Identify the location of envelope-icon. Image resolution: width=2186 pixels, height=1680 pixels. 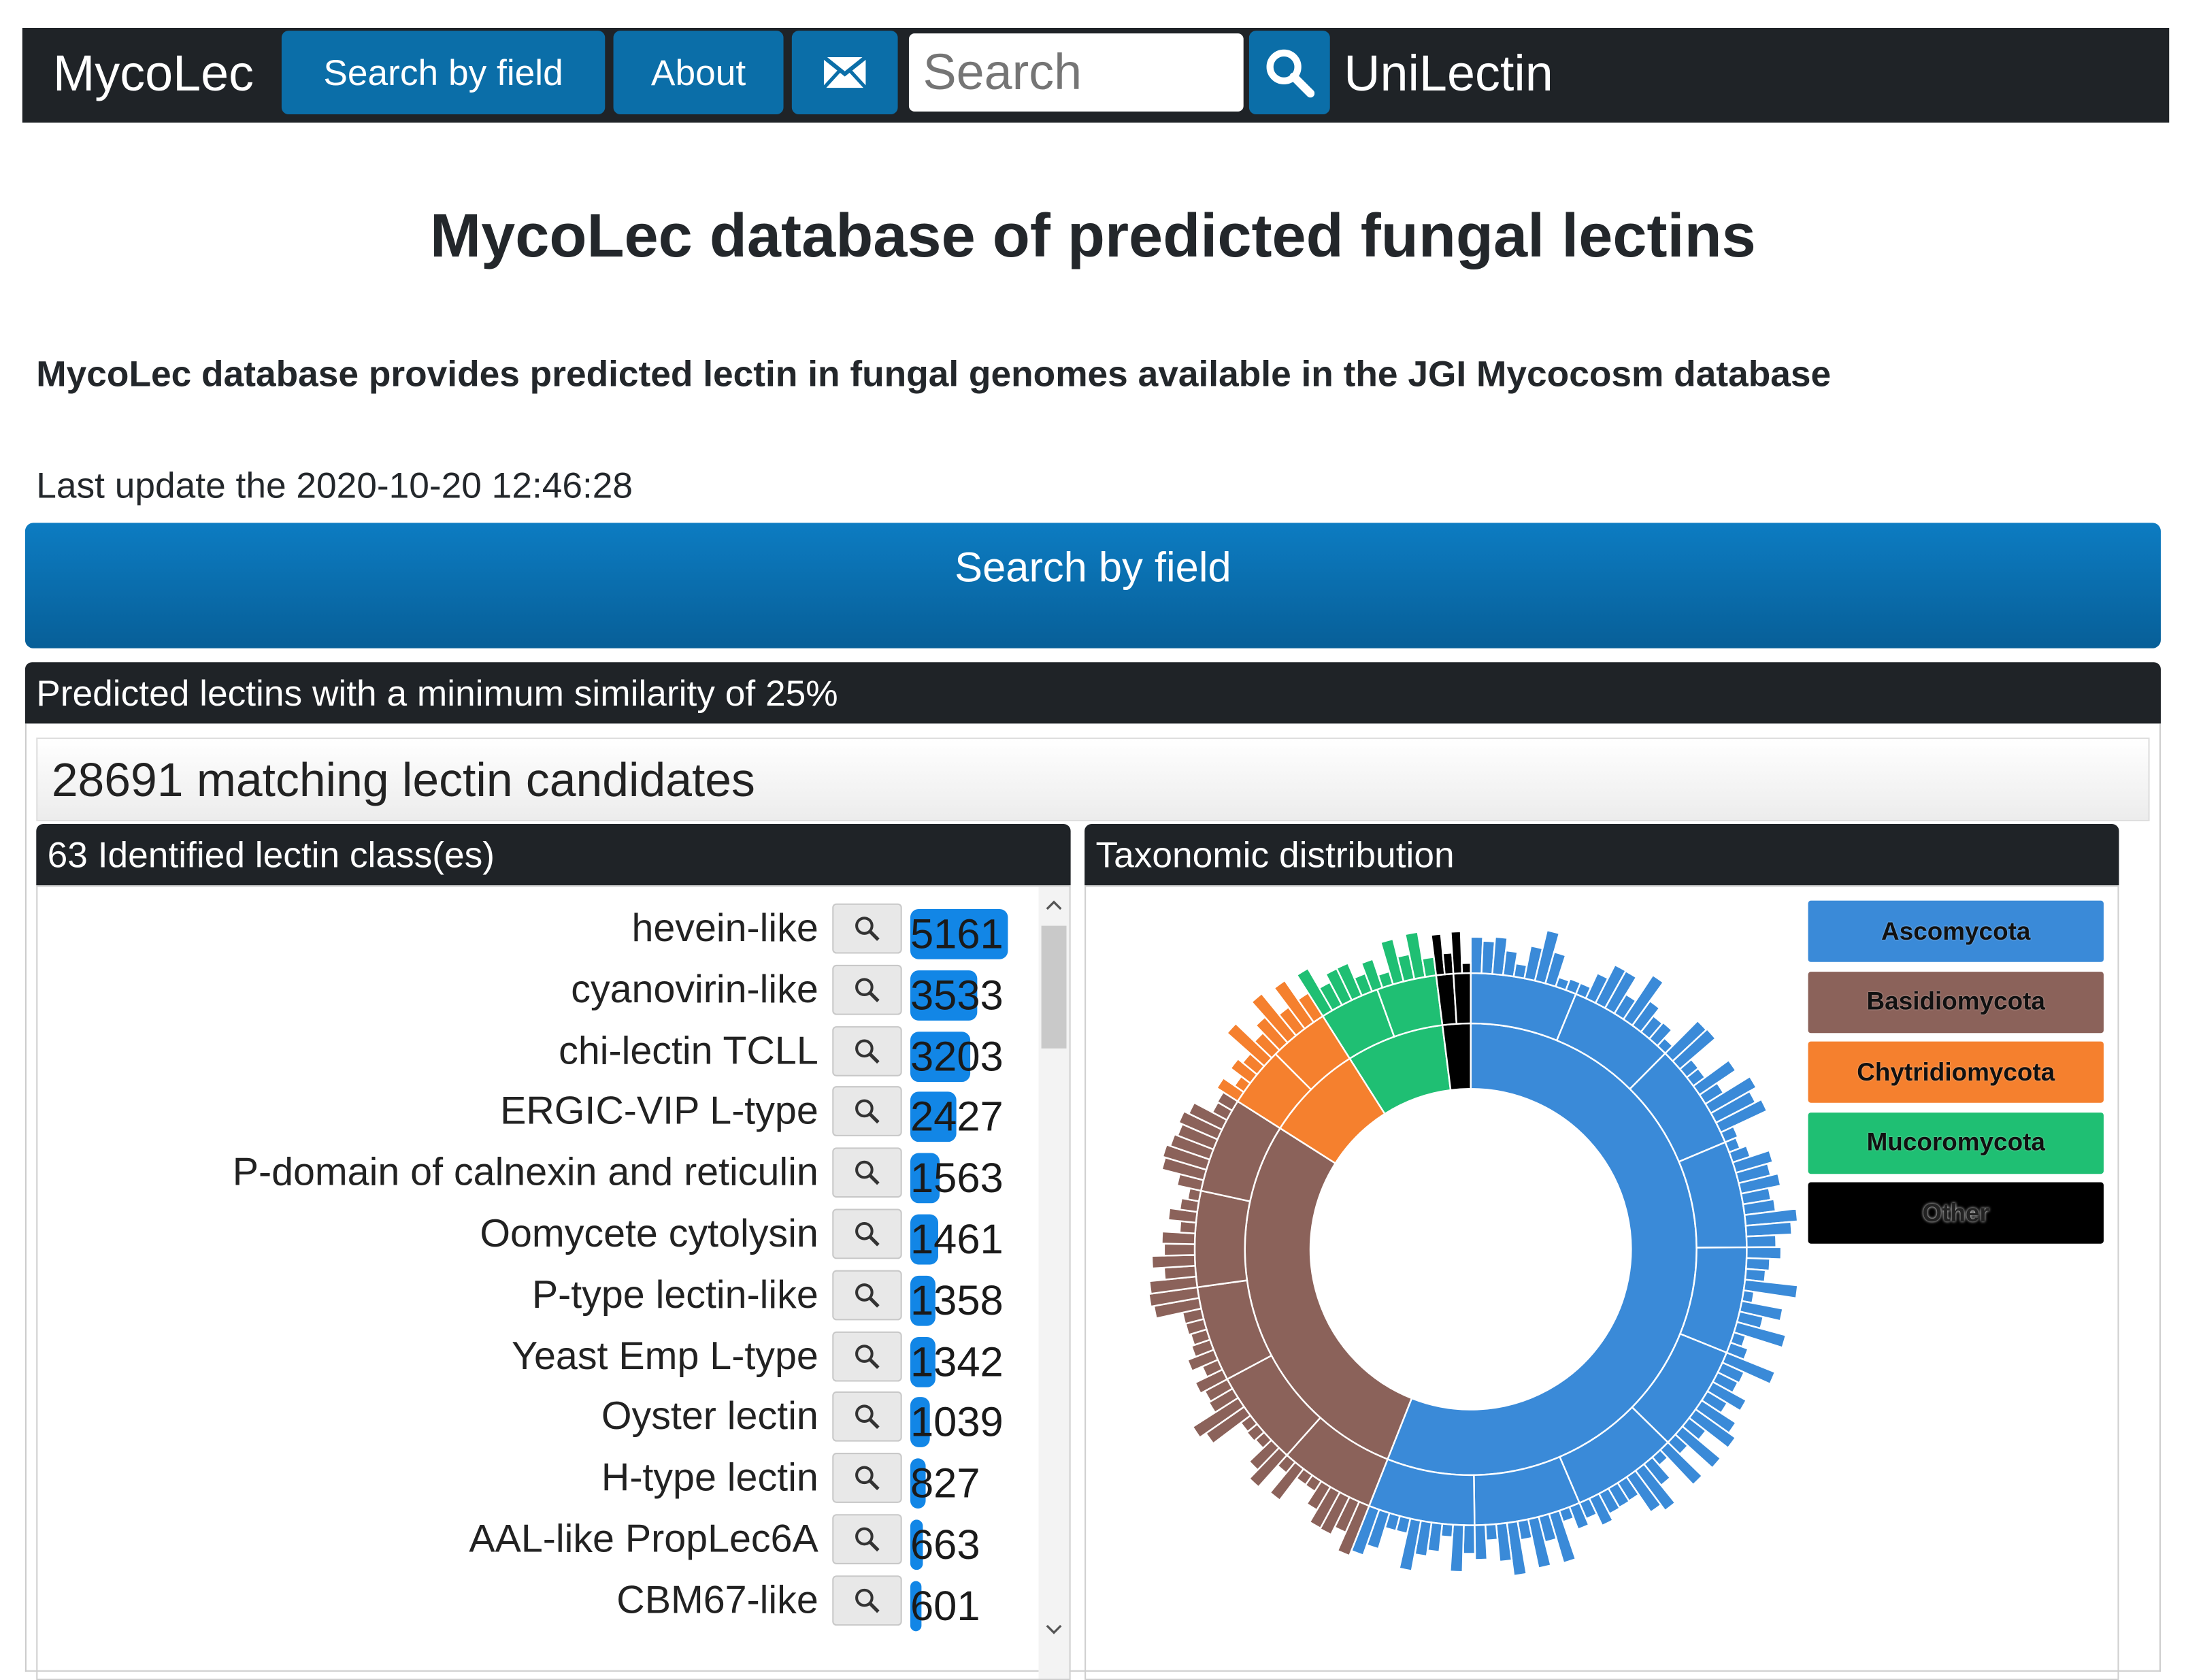
(845, 72).